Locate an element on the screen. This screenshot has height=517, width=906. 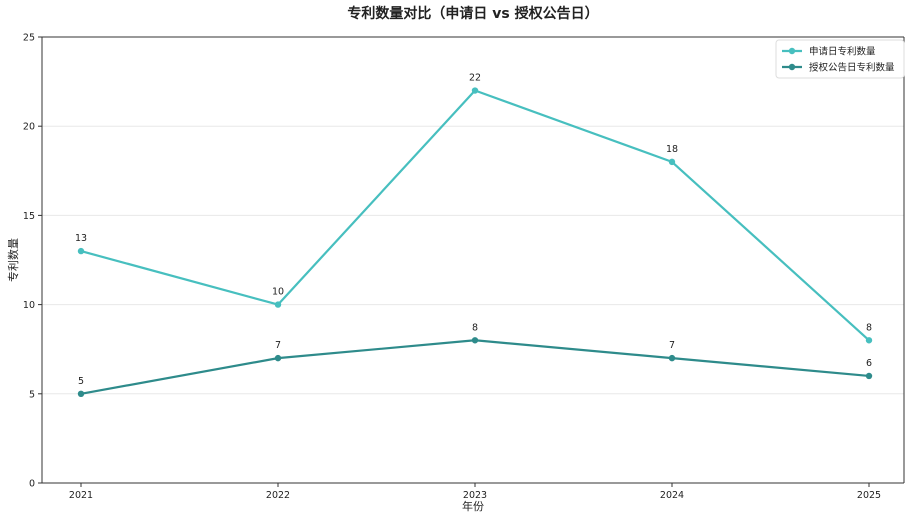
data-label: 5 is located at coordinates (81, 381).